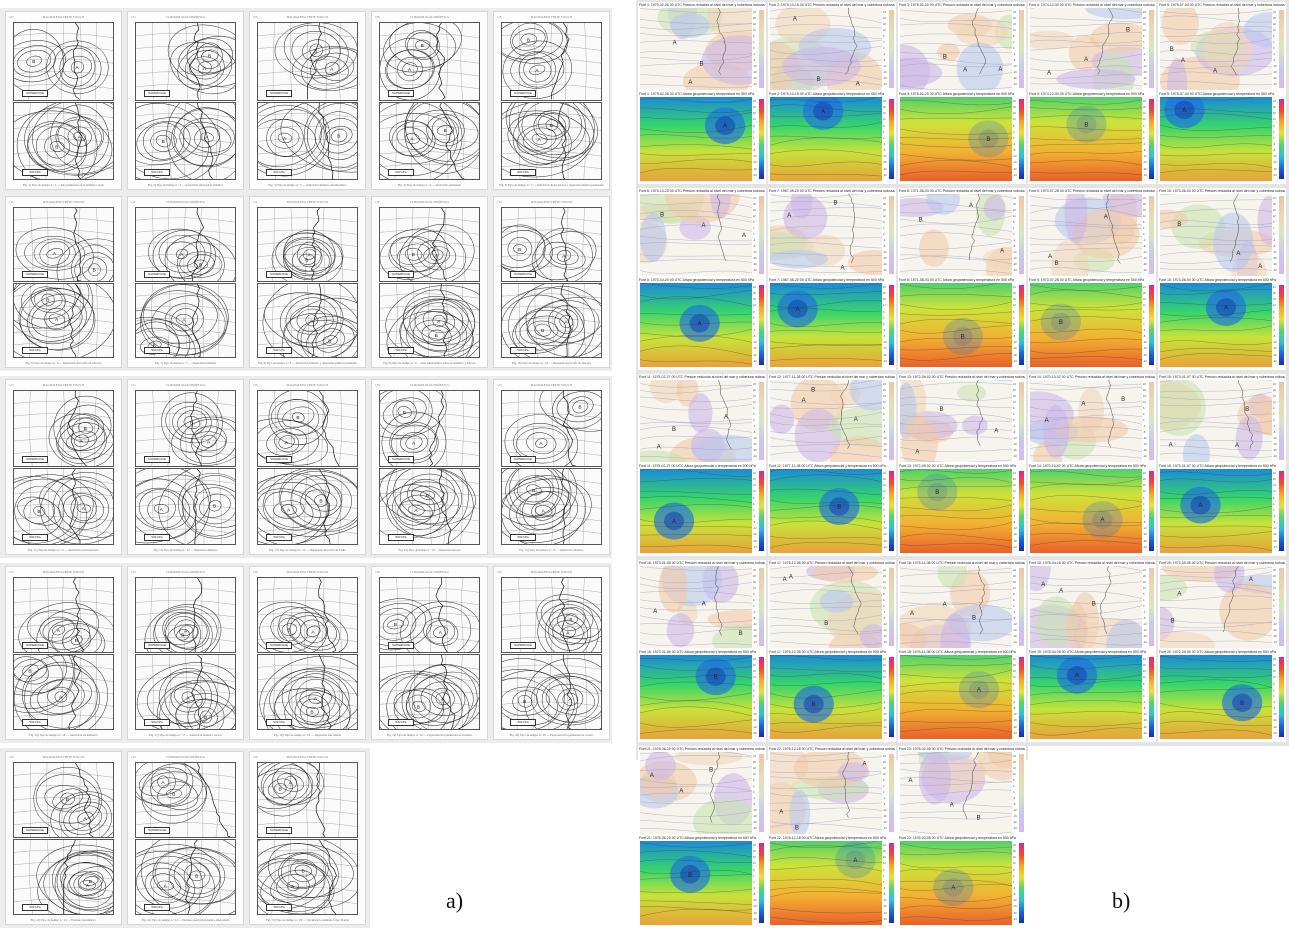 Image resolution: width=1289 pixels, height=928 pixels. I want to click on scale-tick: -4, so click(1014, 240).